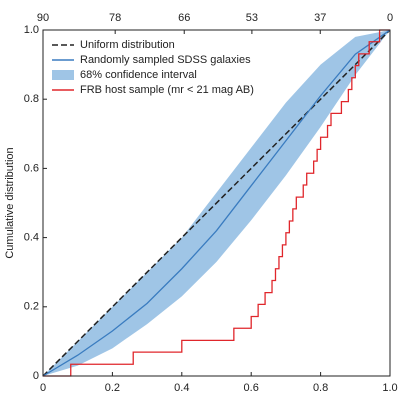 The width and height of the screenshot is (400, 400). What do you see at coordinates (181, 388) in the screenshot?
I see `x-tick-label: 0.4` at bounding box center [181, 388].